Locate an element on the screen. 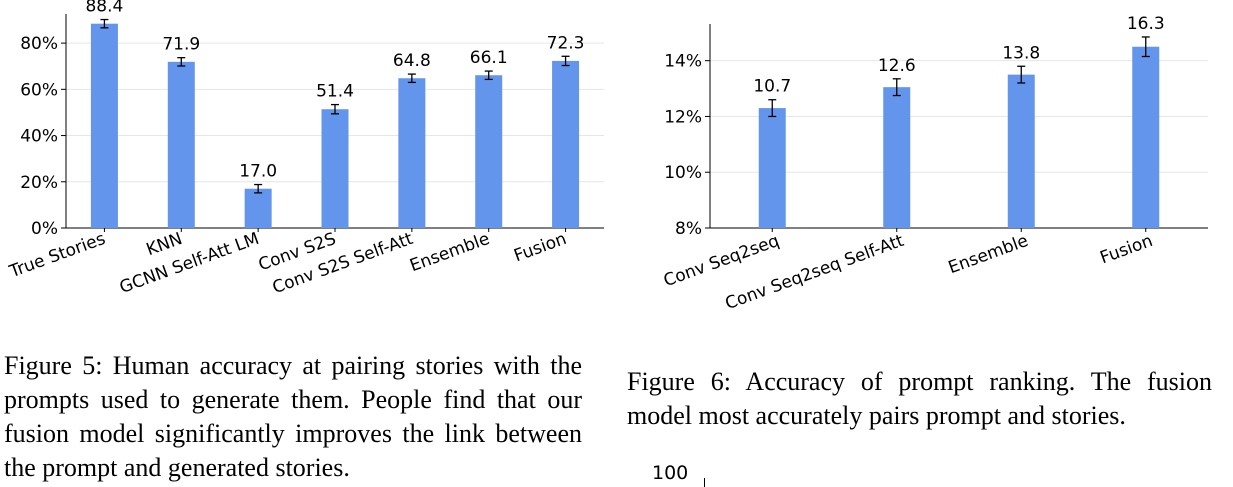 This screenshot has width=1233, height=487. value-label: 66.1 is located at coordinates (489, 58).